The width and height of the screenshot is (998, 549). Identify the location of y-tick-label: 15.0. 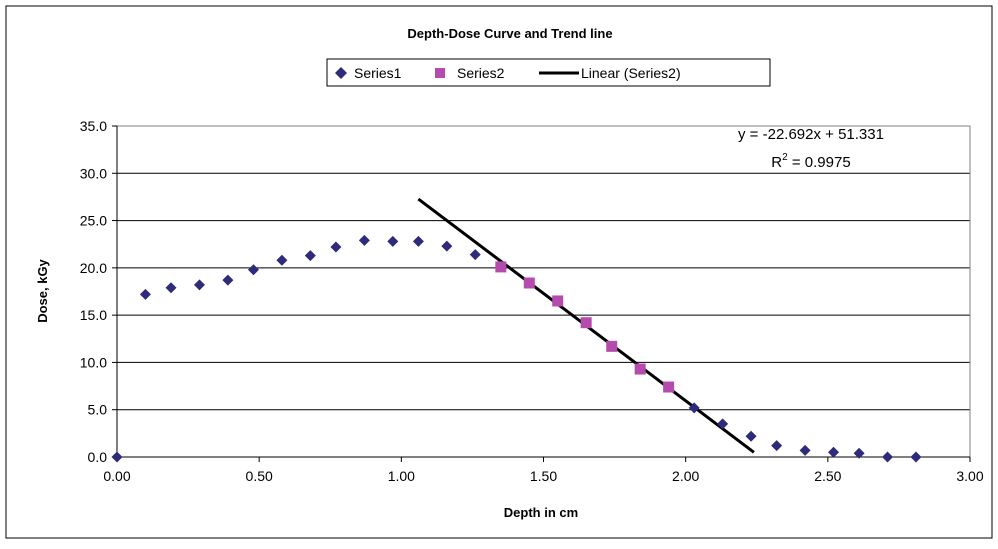
(93, 315).